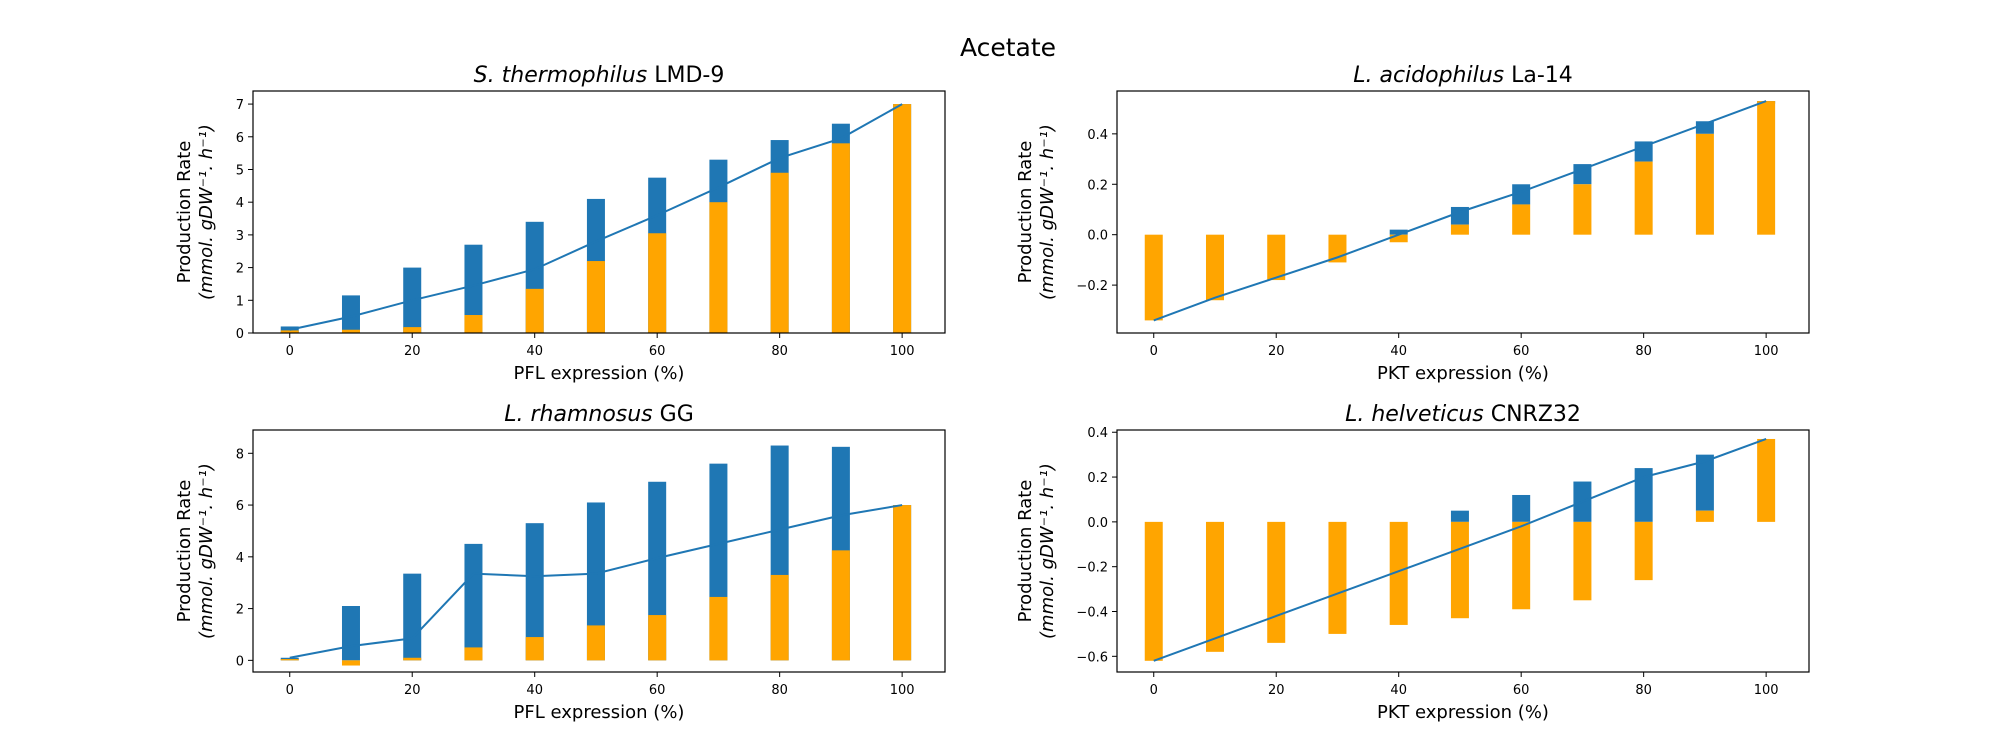  I want to click on subplot-title: S. thermophilus LMD-9, so click(599, 75).